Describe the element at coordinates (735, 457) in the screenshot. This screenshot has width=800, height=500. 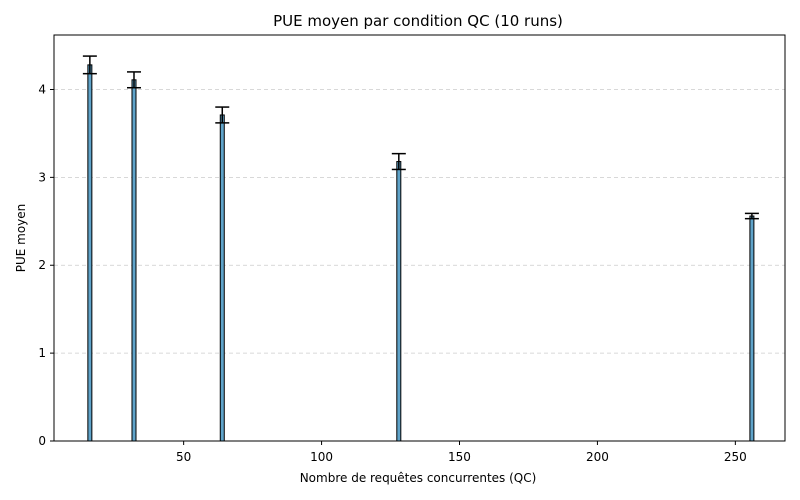
I see `x-tick-label-4: 250` at that location.